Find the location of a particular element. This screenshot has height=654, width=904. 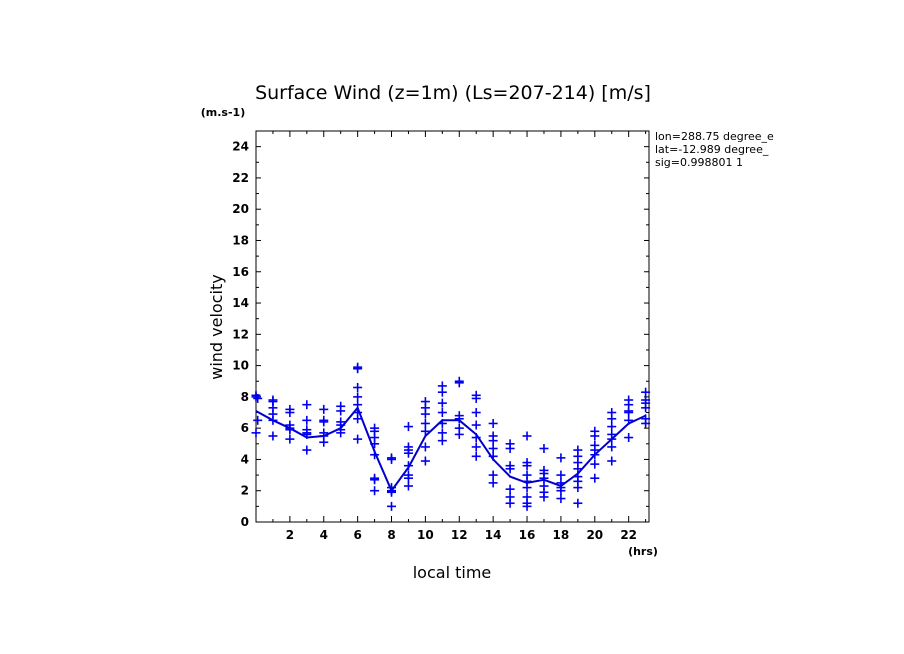

x-tick-label: 18 is located at coordinates (561, 535).